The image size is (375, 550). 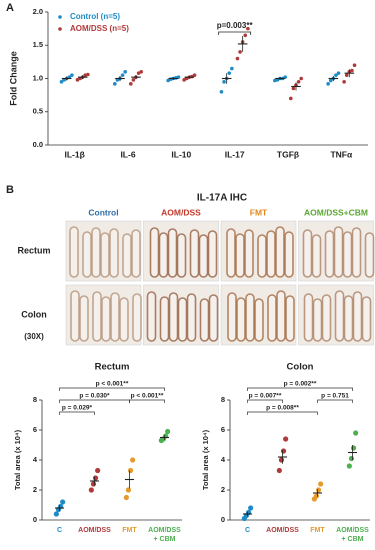 What do you see at coordinates (288, 154) in the screenshot?
I see `x-tick-label: TGFβ` at bounding box center [288, 154].